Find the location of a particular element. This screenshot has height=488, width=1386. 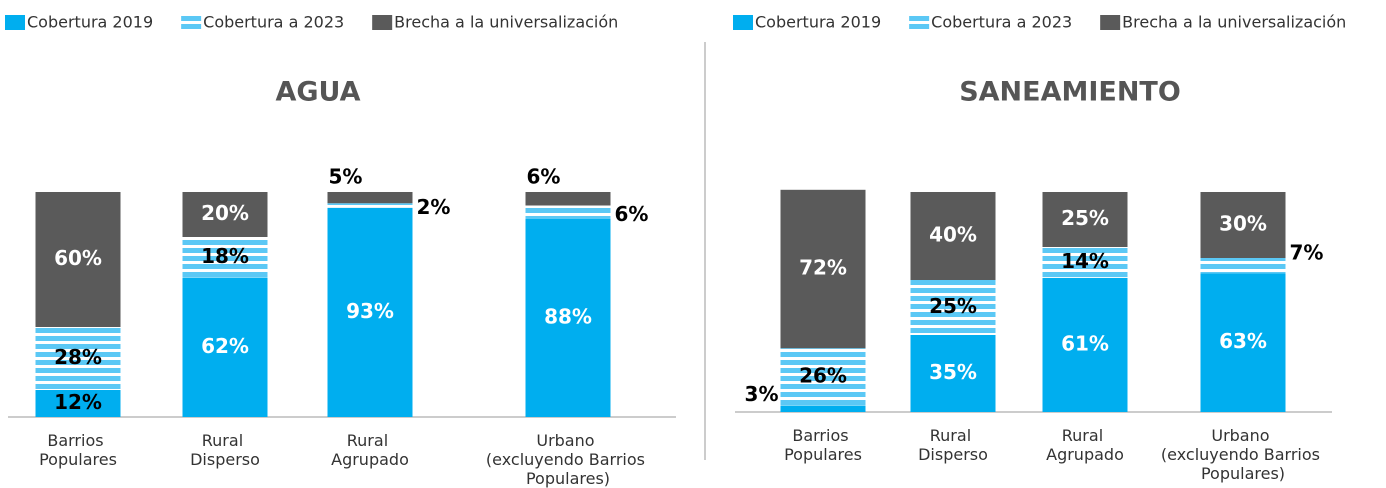

data-label: 26% is located at coordinates (823, 375).